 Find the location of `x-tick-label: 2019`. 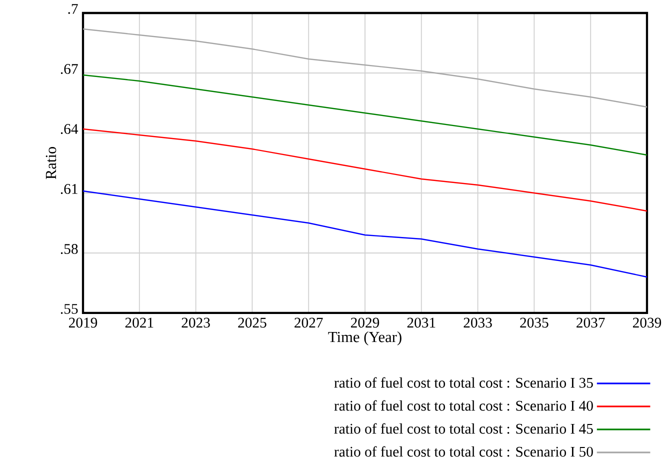

x-tick-label: 2019 is located at coordinates (83, 323).